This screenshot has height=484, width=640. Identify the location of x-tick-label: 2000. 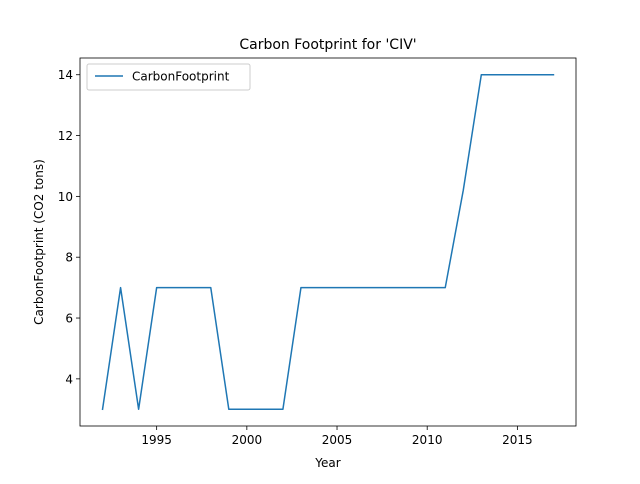
(247, 440).